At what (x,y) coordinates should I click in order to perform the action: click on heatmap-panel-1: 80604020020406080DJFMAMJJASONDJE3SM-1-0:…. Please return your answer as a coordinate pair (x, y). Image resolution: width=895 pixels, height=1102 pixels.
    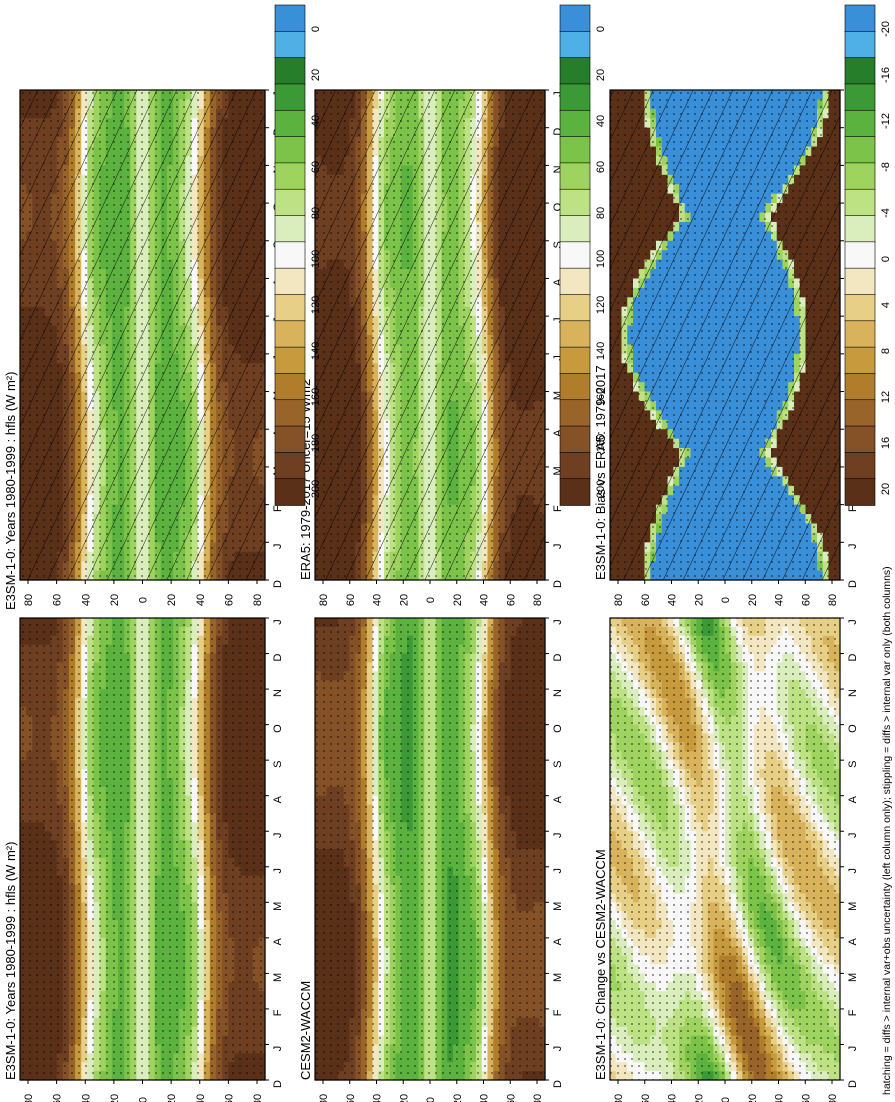
    Looking at the image, I should click on (143, 349).